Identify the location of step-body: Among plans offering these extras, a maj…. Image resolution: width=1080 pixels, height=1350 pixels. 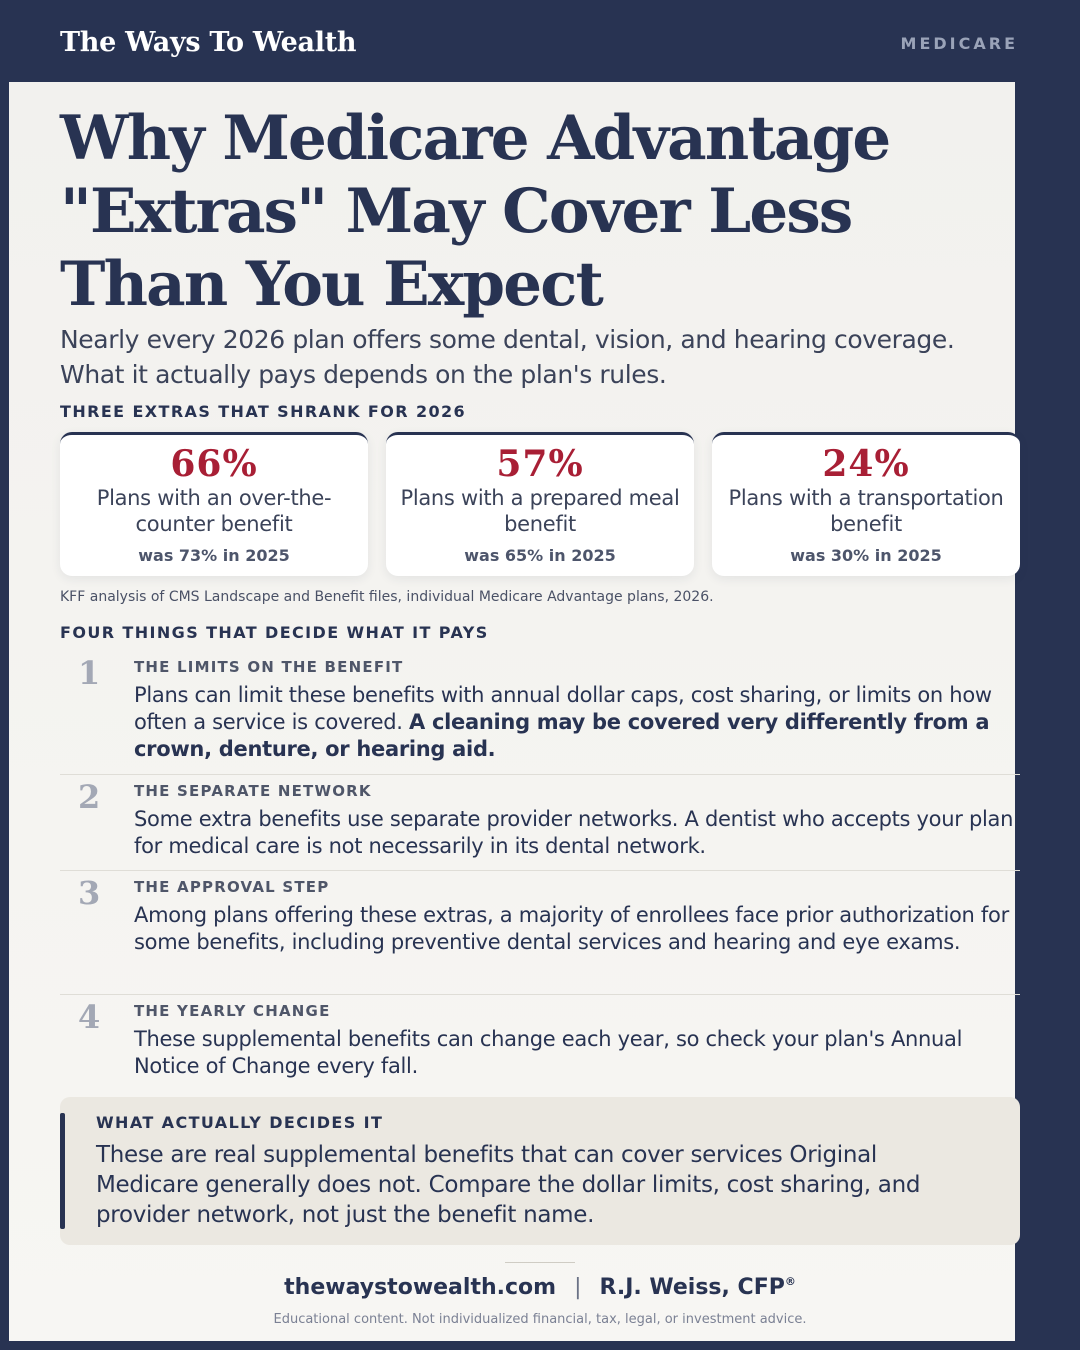
(571, 928).